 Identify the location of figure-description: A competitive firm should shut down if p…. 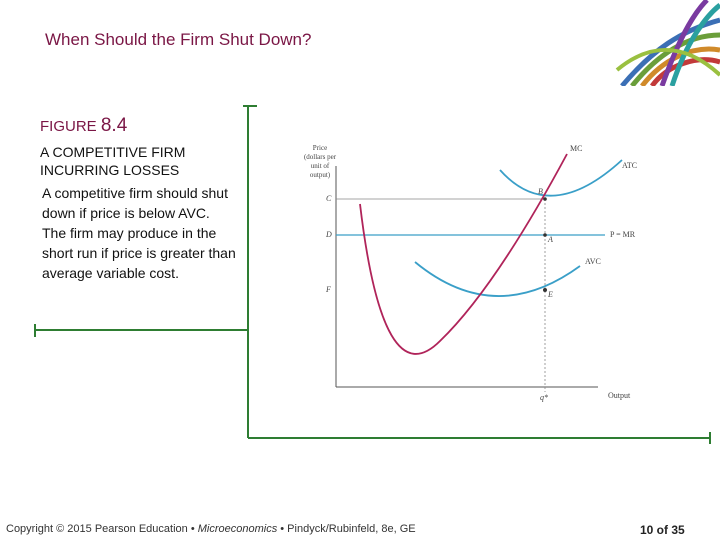
(142, 233).